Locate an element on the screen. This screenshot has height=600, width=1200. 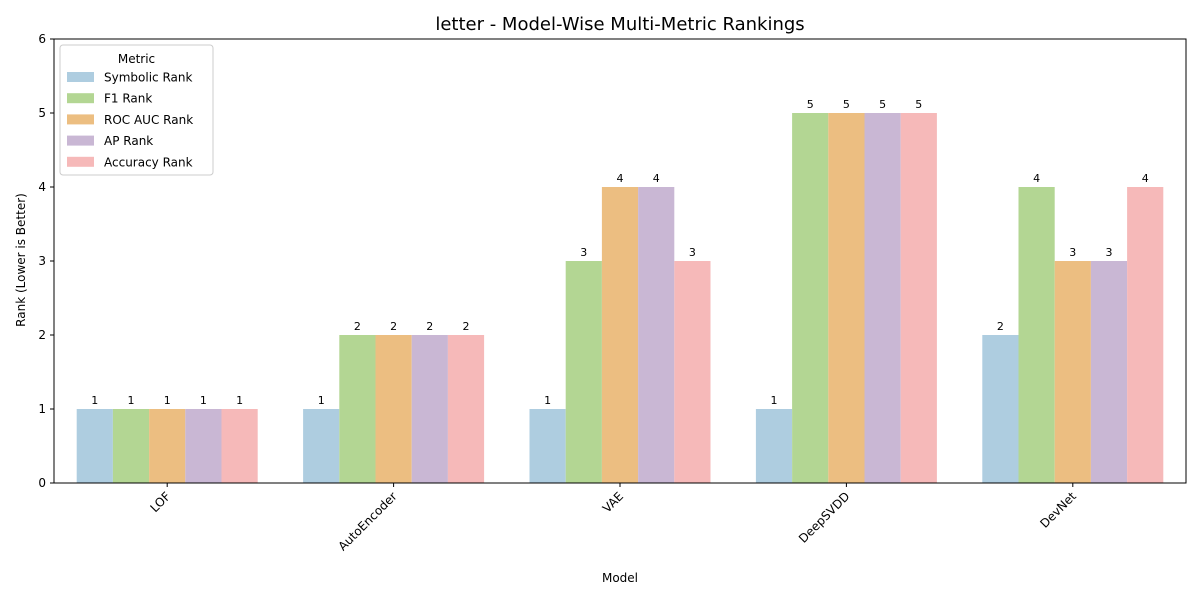
y-tick-label: 6 is located at coordinates (42, 39).